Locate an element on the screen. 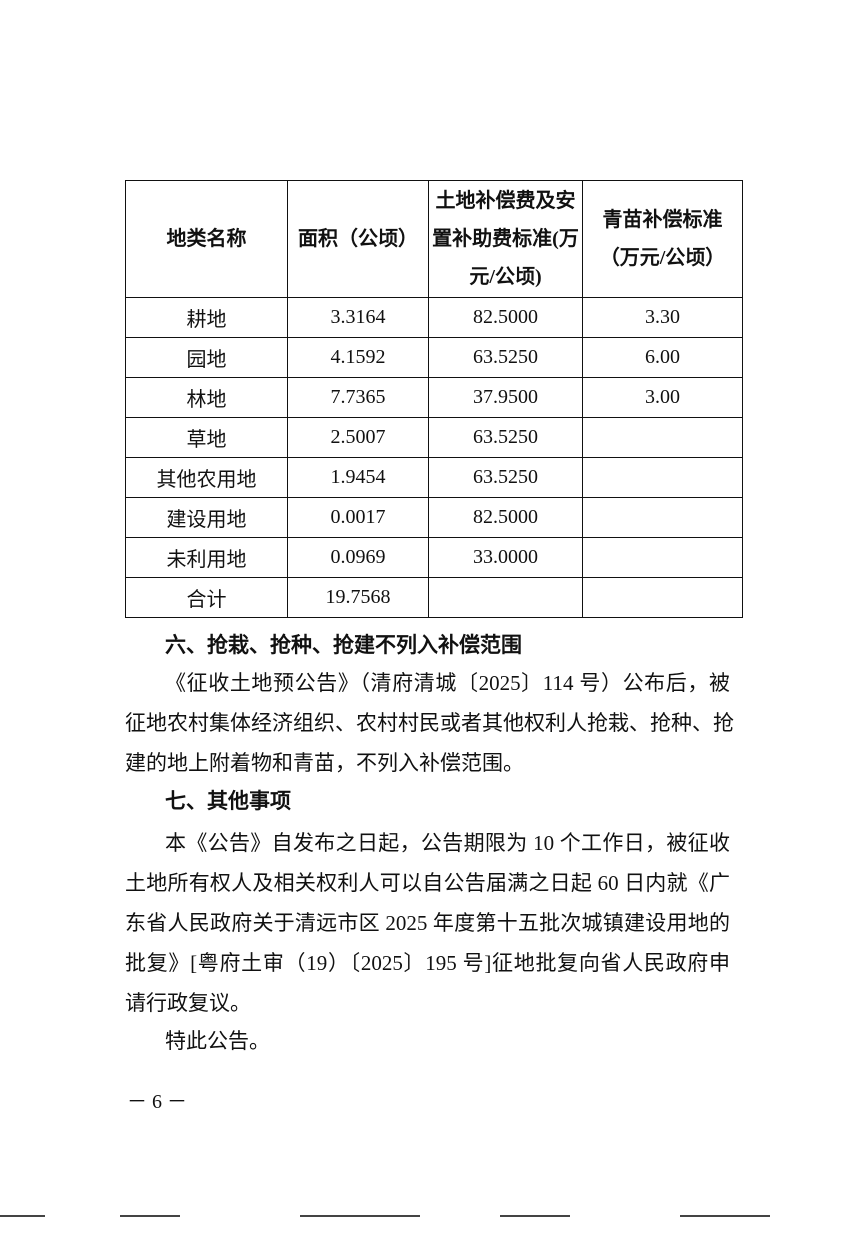 The height and width of the screenshot is (1240, 850). table-cell: 0.0969 is located at coordinates (358, 557).